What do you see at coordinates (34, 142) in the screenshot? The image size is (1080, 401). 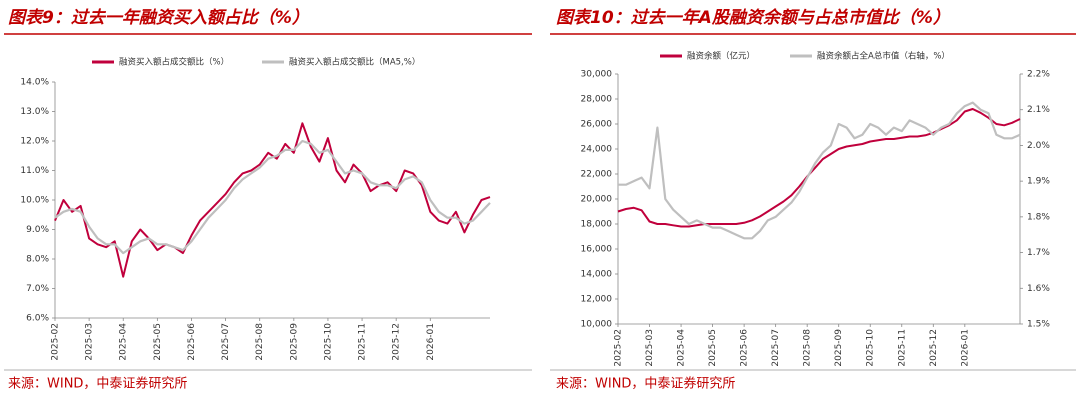 I see `y-tick-label: 12.0%` at bounding box center [34, 142].